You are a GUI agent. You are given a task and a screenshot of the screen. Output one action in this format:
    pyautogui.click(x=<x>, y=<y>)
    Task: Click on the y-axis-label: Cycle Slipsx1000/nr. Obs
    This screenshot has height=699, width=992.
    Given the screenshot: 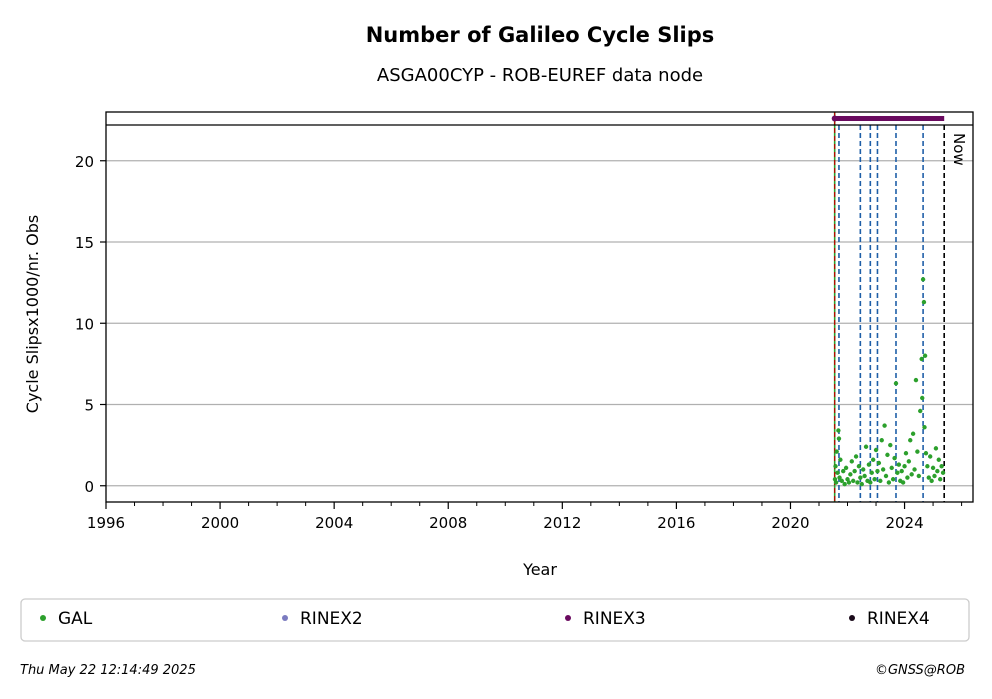 What is the action you would take?
    pyautogui.click(x=32, y=314)
    